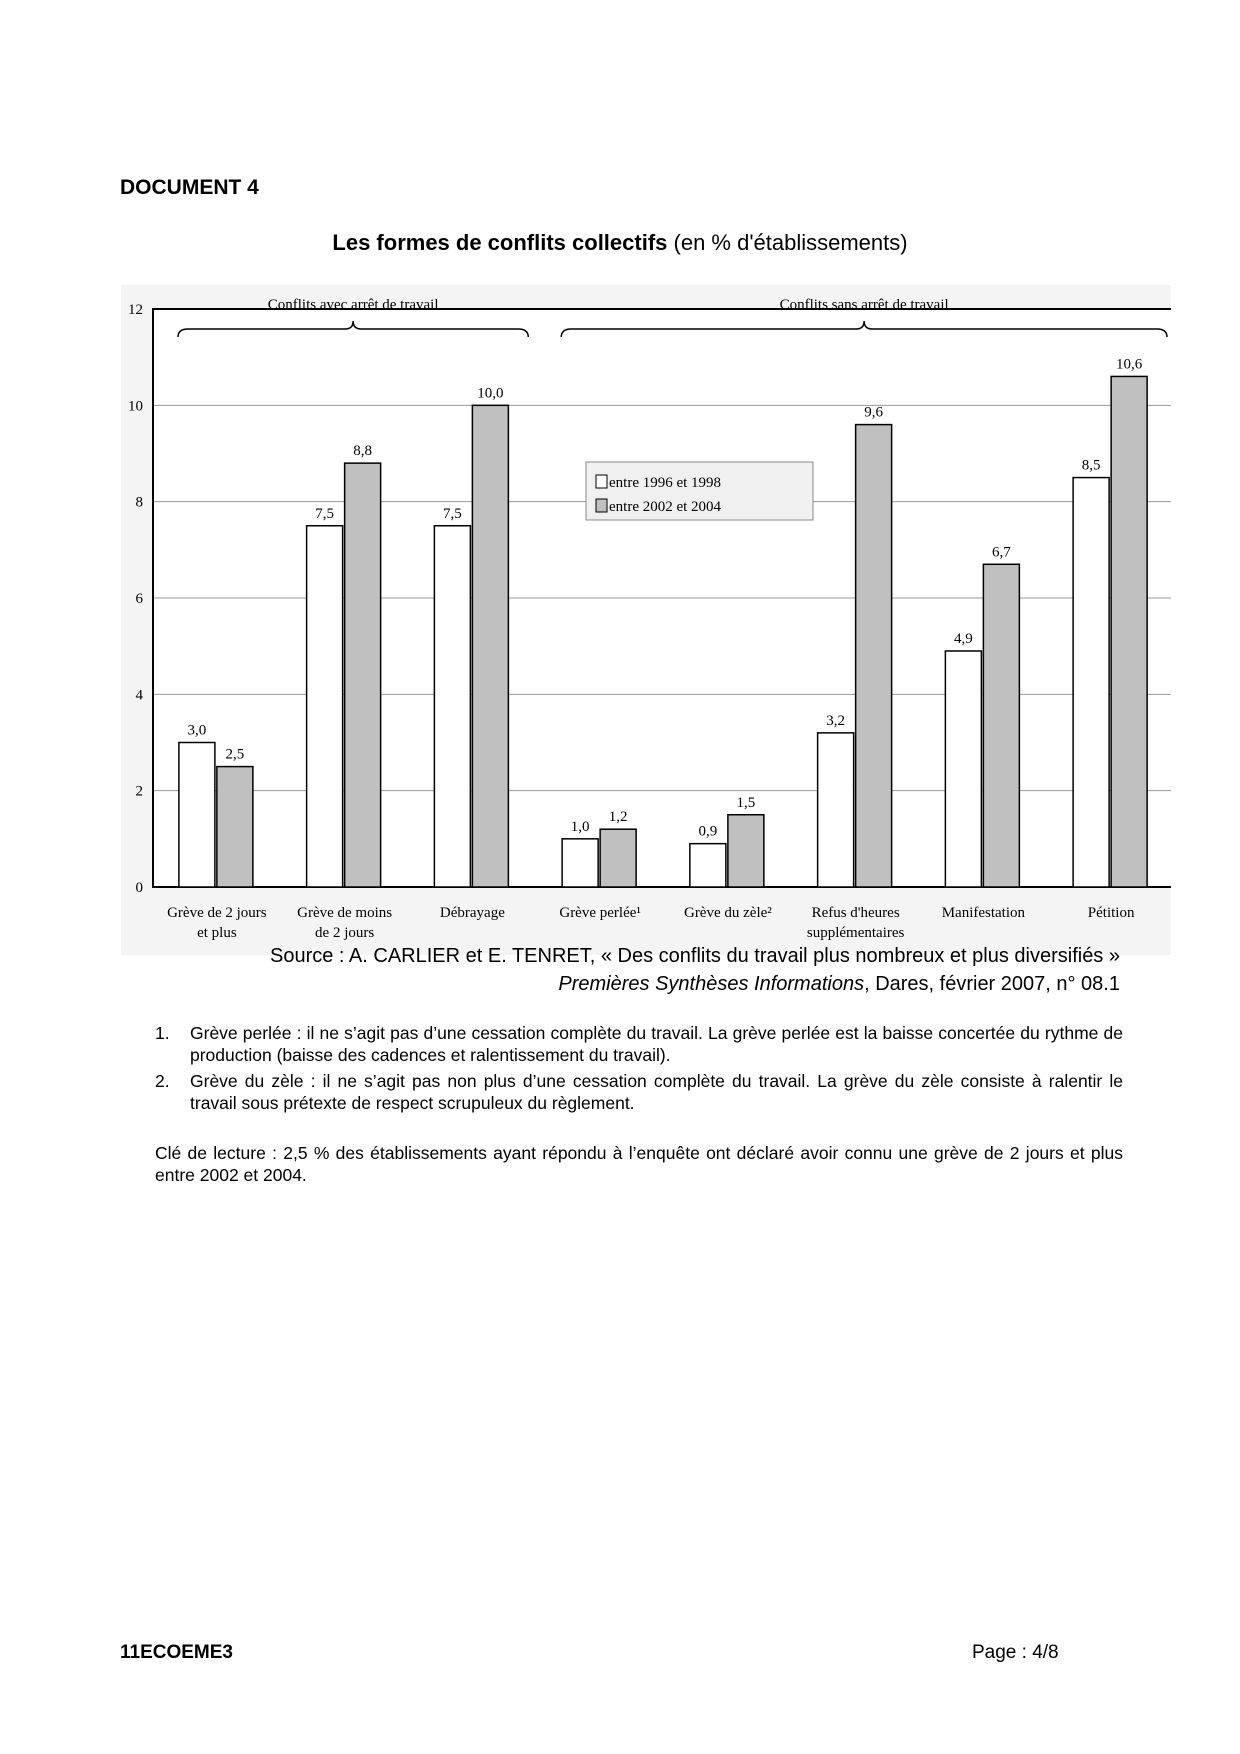 The height and width of the screenshot is (1754, 1240). I want to click on y-tick-label: 4, so click(140, 695).